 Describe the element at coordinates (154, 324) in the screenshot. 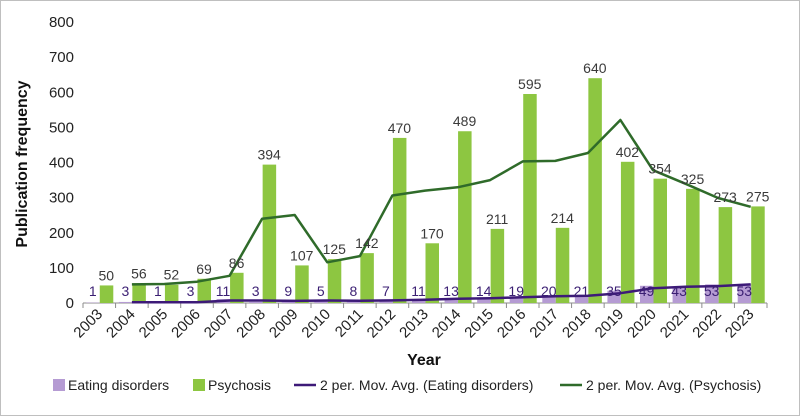

I see `x-tick-label: 2005` at that location.